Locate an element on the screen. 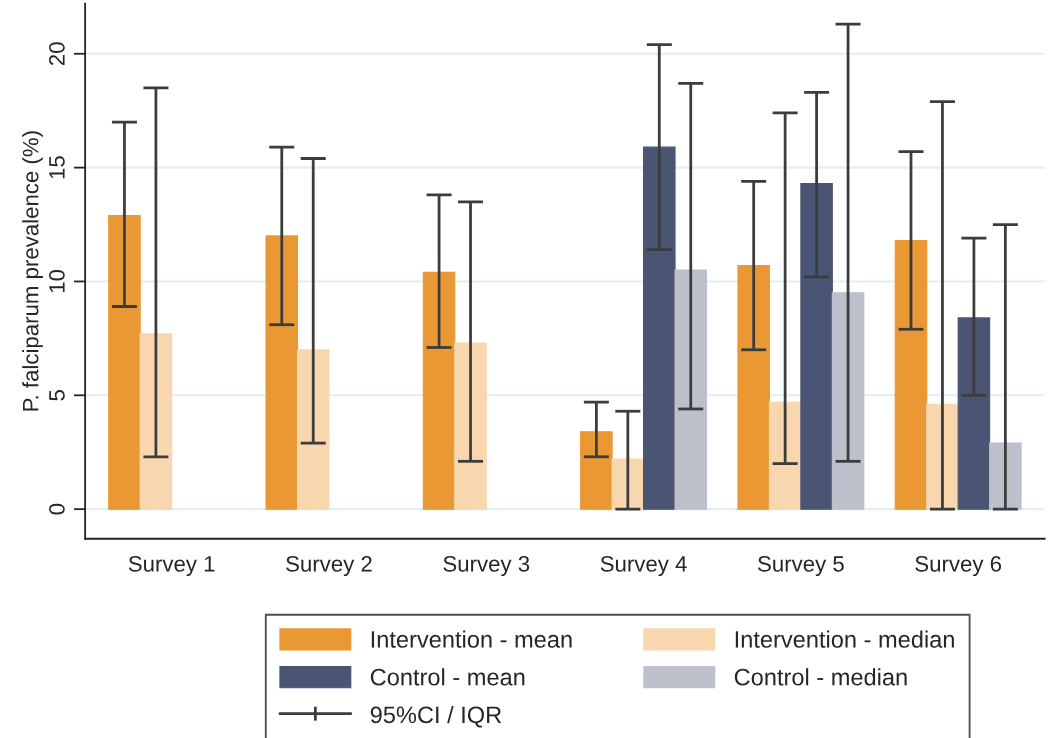 The image size is (1051, 738). legend-label: Intervention - median is located at coordinates (844, 639).